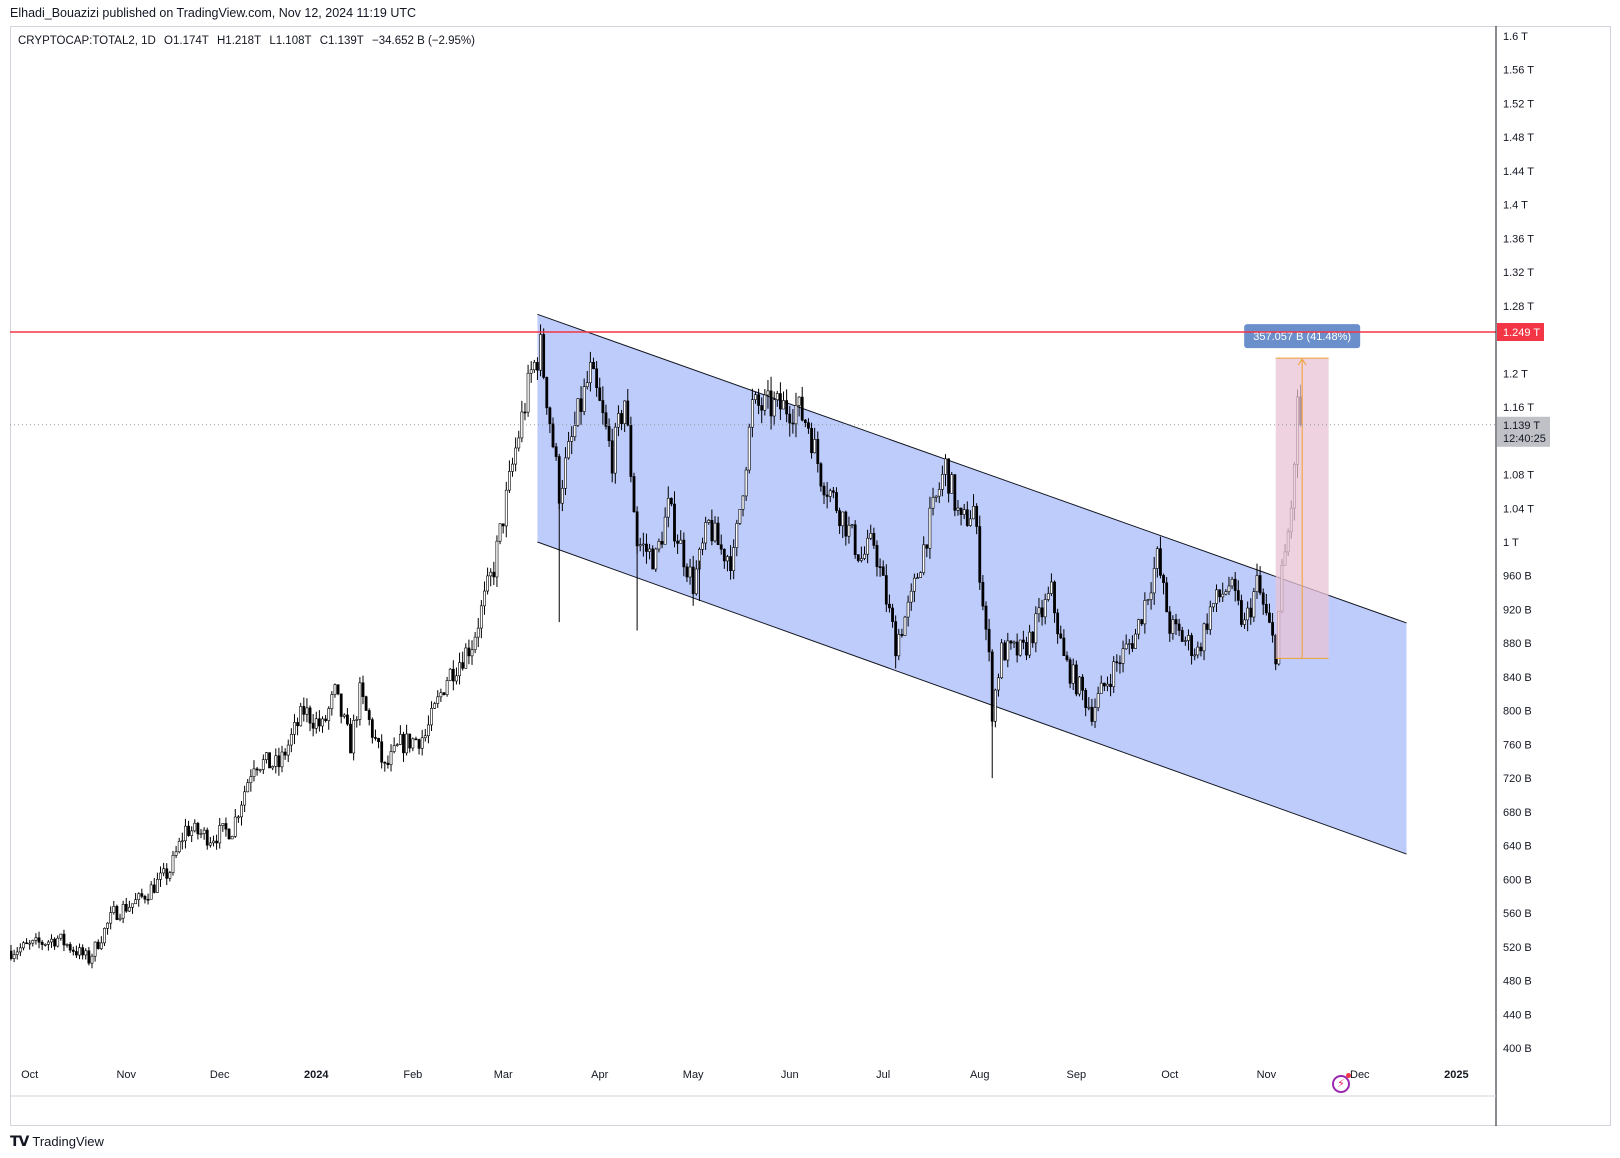 Image resolution: width=1620 pixels, height=1158 pixels. What do you see at coordinates (68, 1141) in the screenshot?
I see `brand-label: TradingView` at bounding box center [68, 1141].